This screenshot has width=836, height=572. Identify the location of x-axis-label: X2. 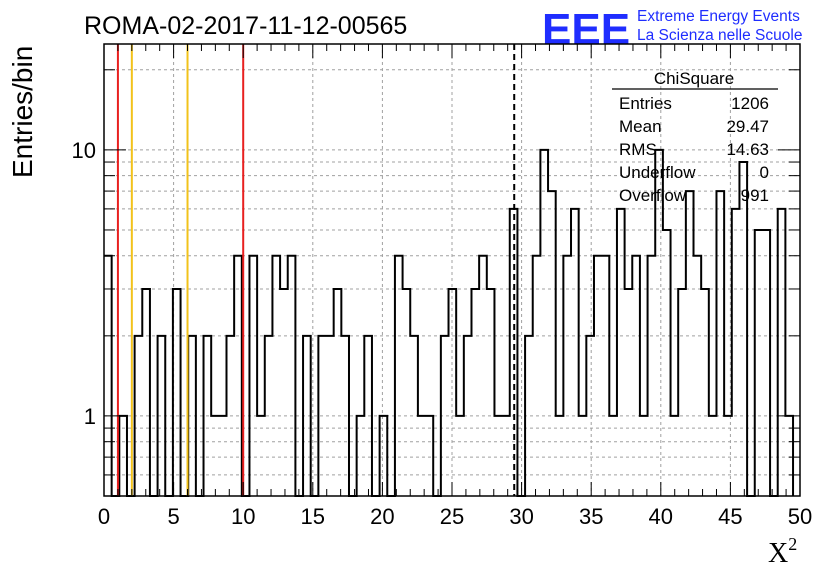
(782, 551).